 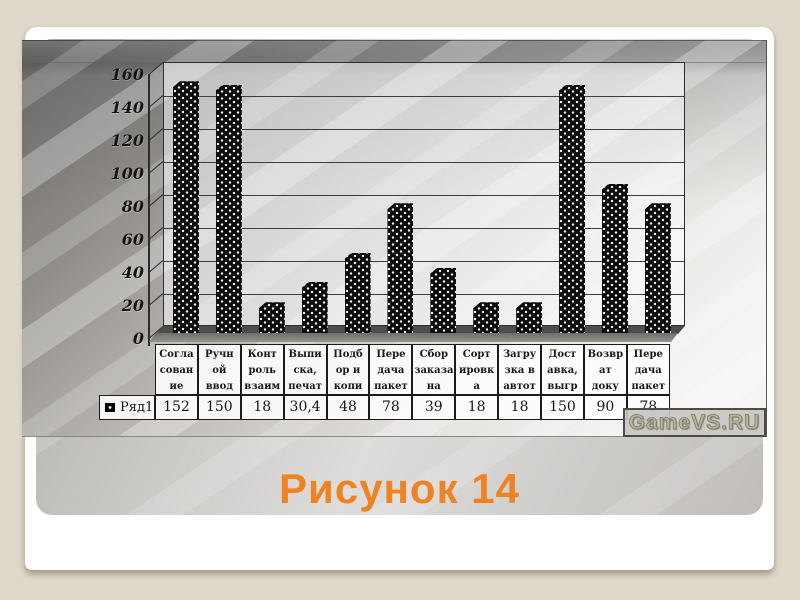 I want to click on category-header-cell: Дост авка, выгр, so click(x=562, y=369).